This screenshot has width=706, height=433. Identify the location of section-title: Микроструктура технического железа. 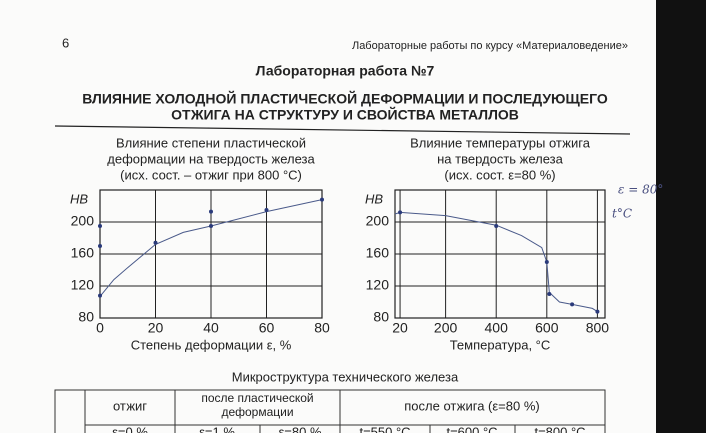
(345, 376).